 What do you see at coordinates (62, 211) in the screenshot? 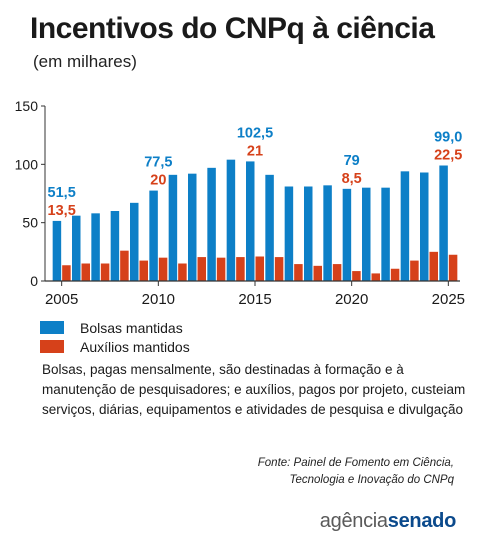
I see `data-label-auxilios-2005: 13,5` at bounding box center [62, 211].